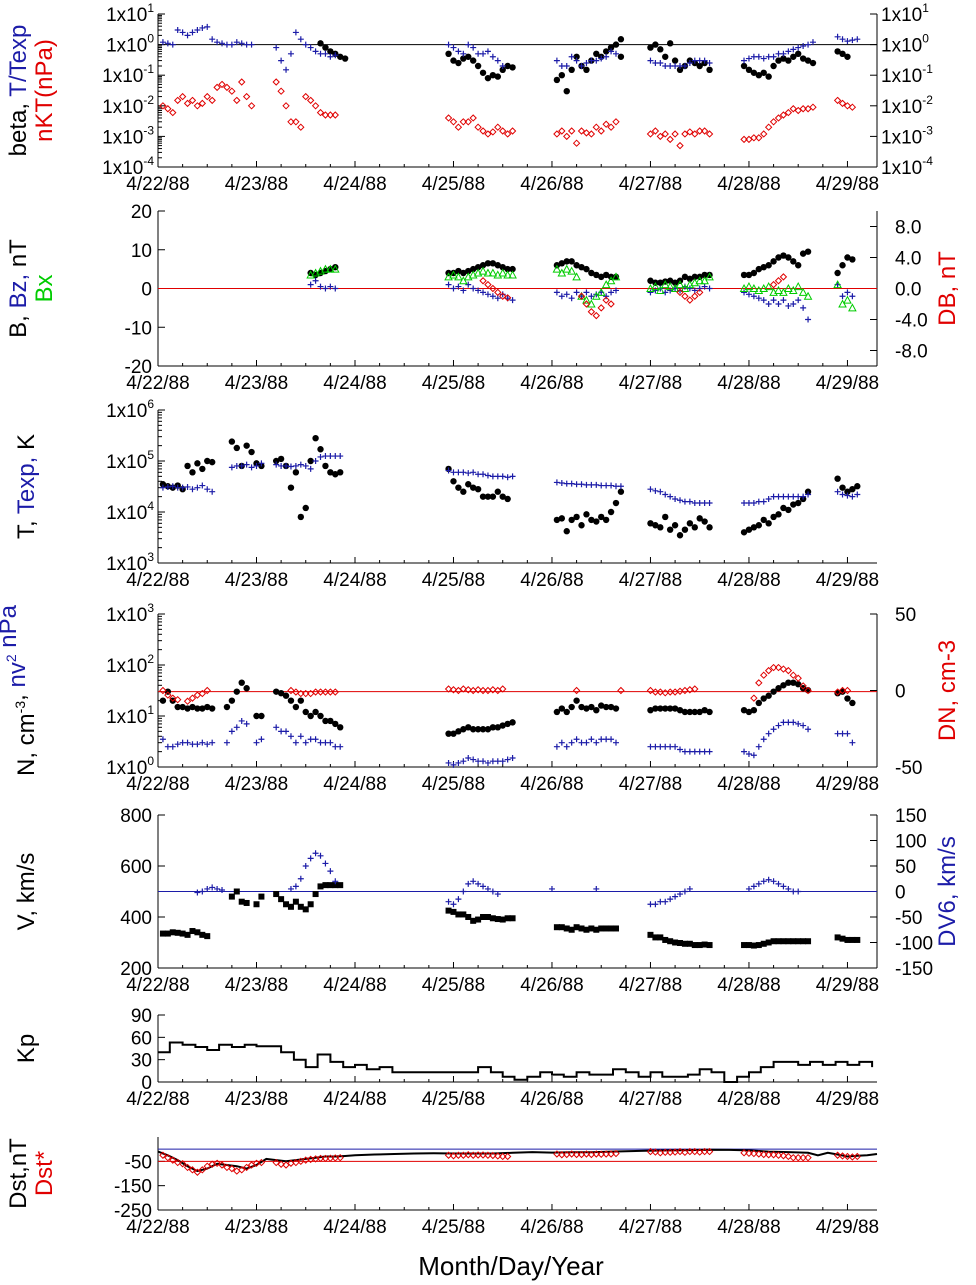  What do you see at coordinates (748, 184) in the screenshot?
I see `x-tick-label: 4/28/88` at bounding box center [748, 184].